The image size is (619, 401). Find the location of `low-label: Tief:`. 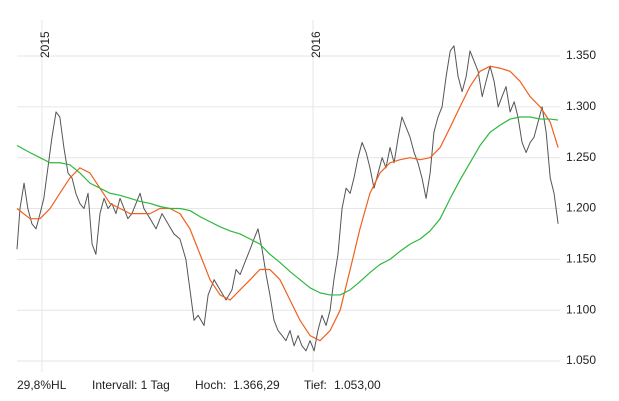

low-label: Tief: is located at coordinates (315, 385).